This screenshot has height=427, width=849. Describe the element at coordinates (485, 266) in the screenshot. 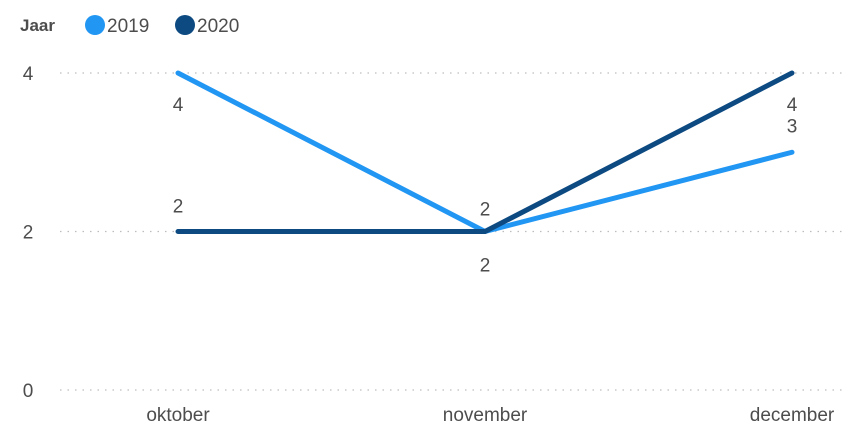

I see `data-label-2020-november: 2` at that location.